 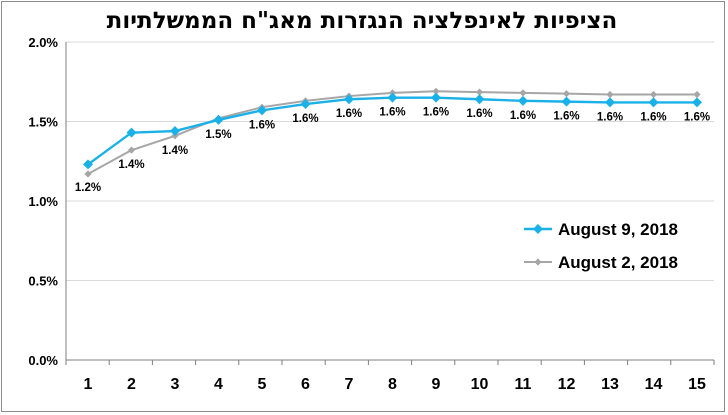 What do you see at coordinates (218, 135) in the screenshot?
I see `data-label: 1.5%` at bounding box center [218, 135].